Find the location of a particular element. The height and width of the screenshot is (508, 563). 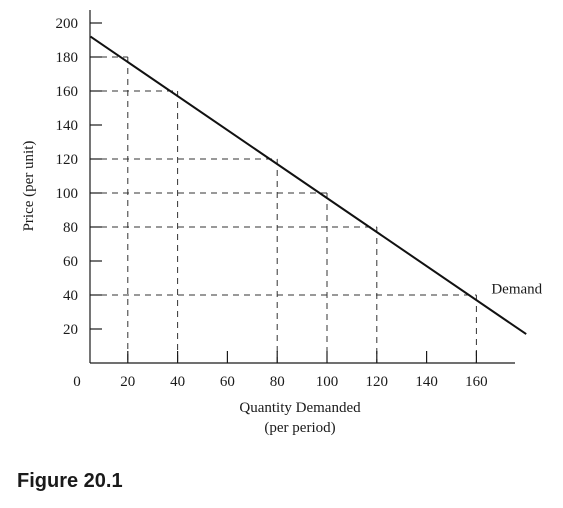

x-tick-label-140: 140 is located at coordinates (426, 382).